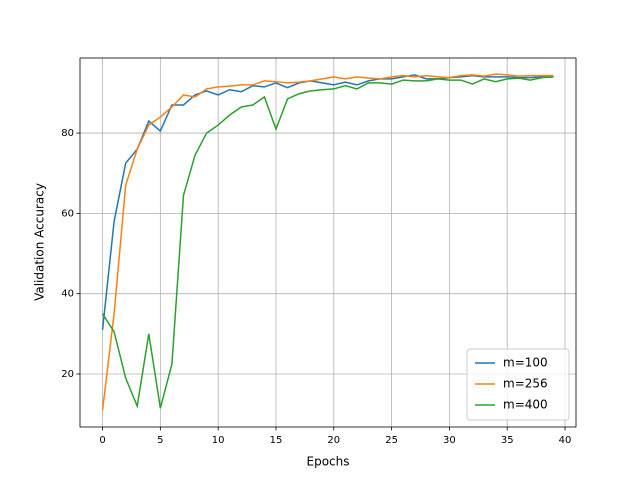  I want to click on x-tick-label: 0, so click(102, 440).